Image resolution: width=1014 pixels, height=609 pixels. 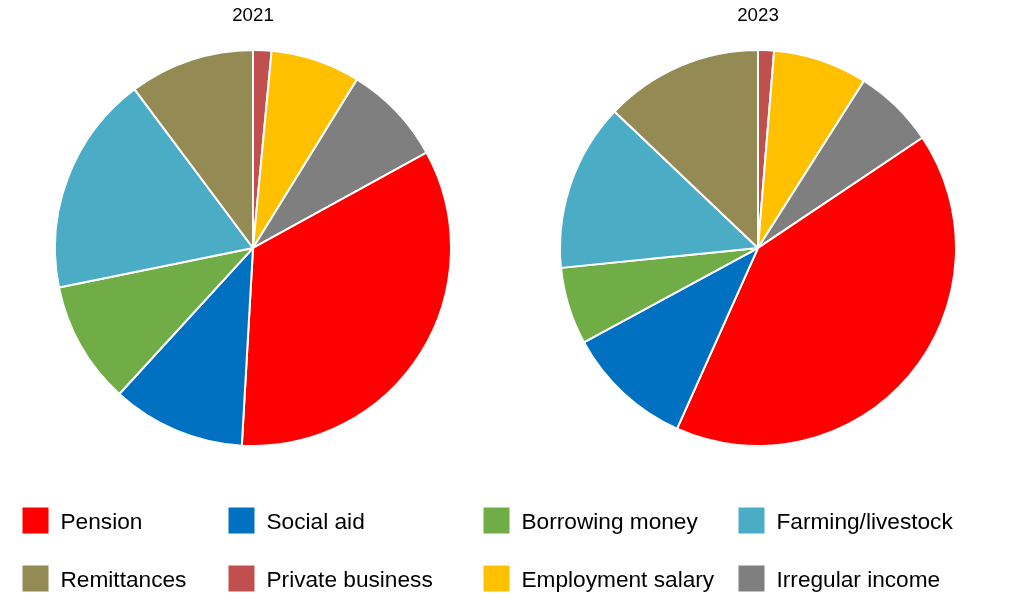 What do you see at coordinates (101, 520) in the screenshot?
I see `legend-label: Pension` at bounding box center [101, 520].